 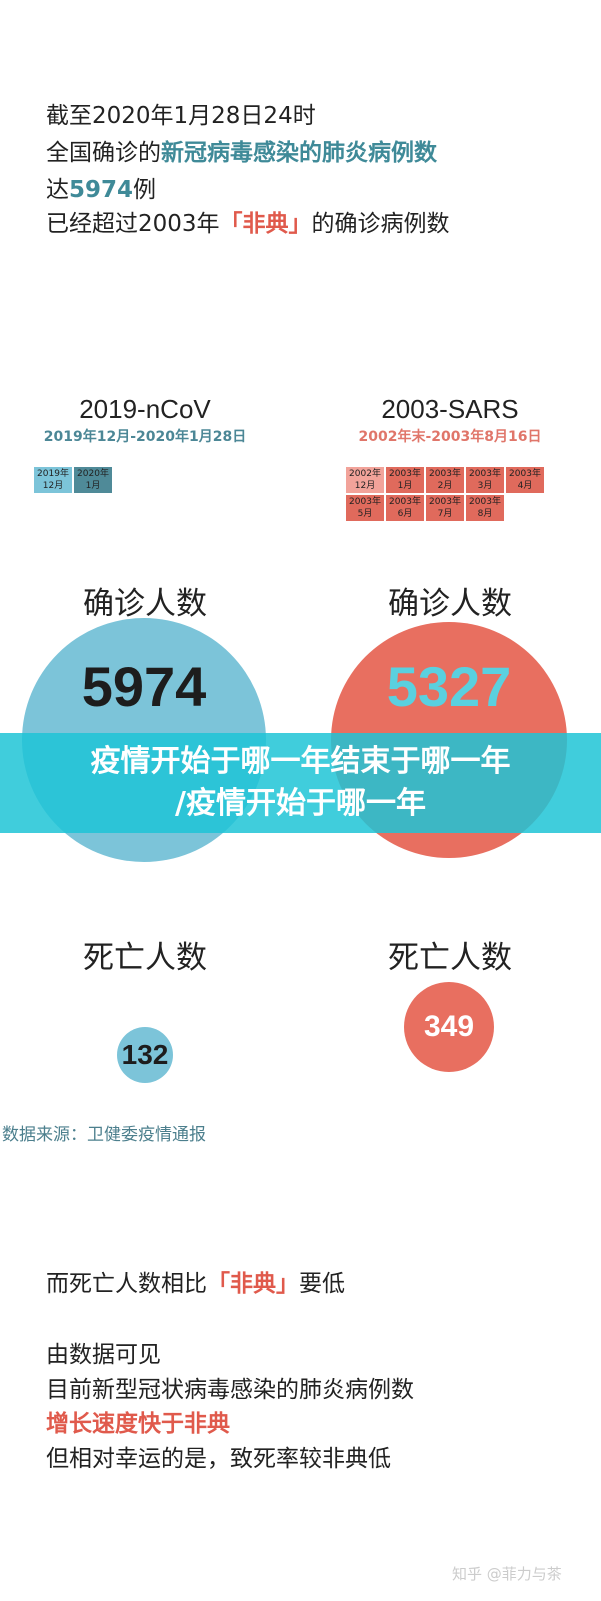 I want to click on highlight: 5974, so click(x=101, y=190).